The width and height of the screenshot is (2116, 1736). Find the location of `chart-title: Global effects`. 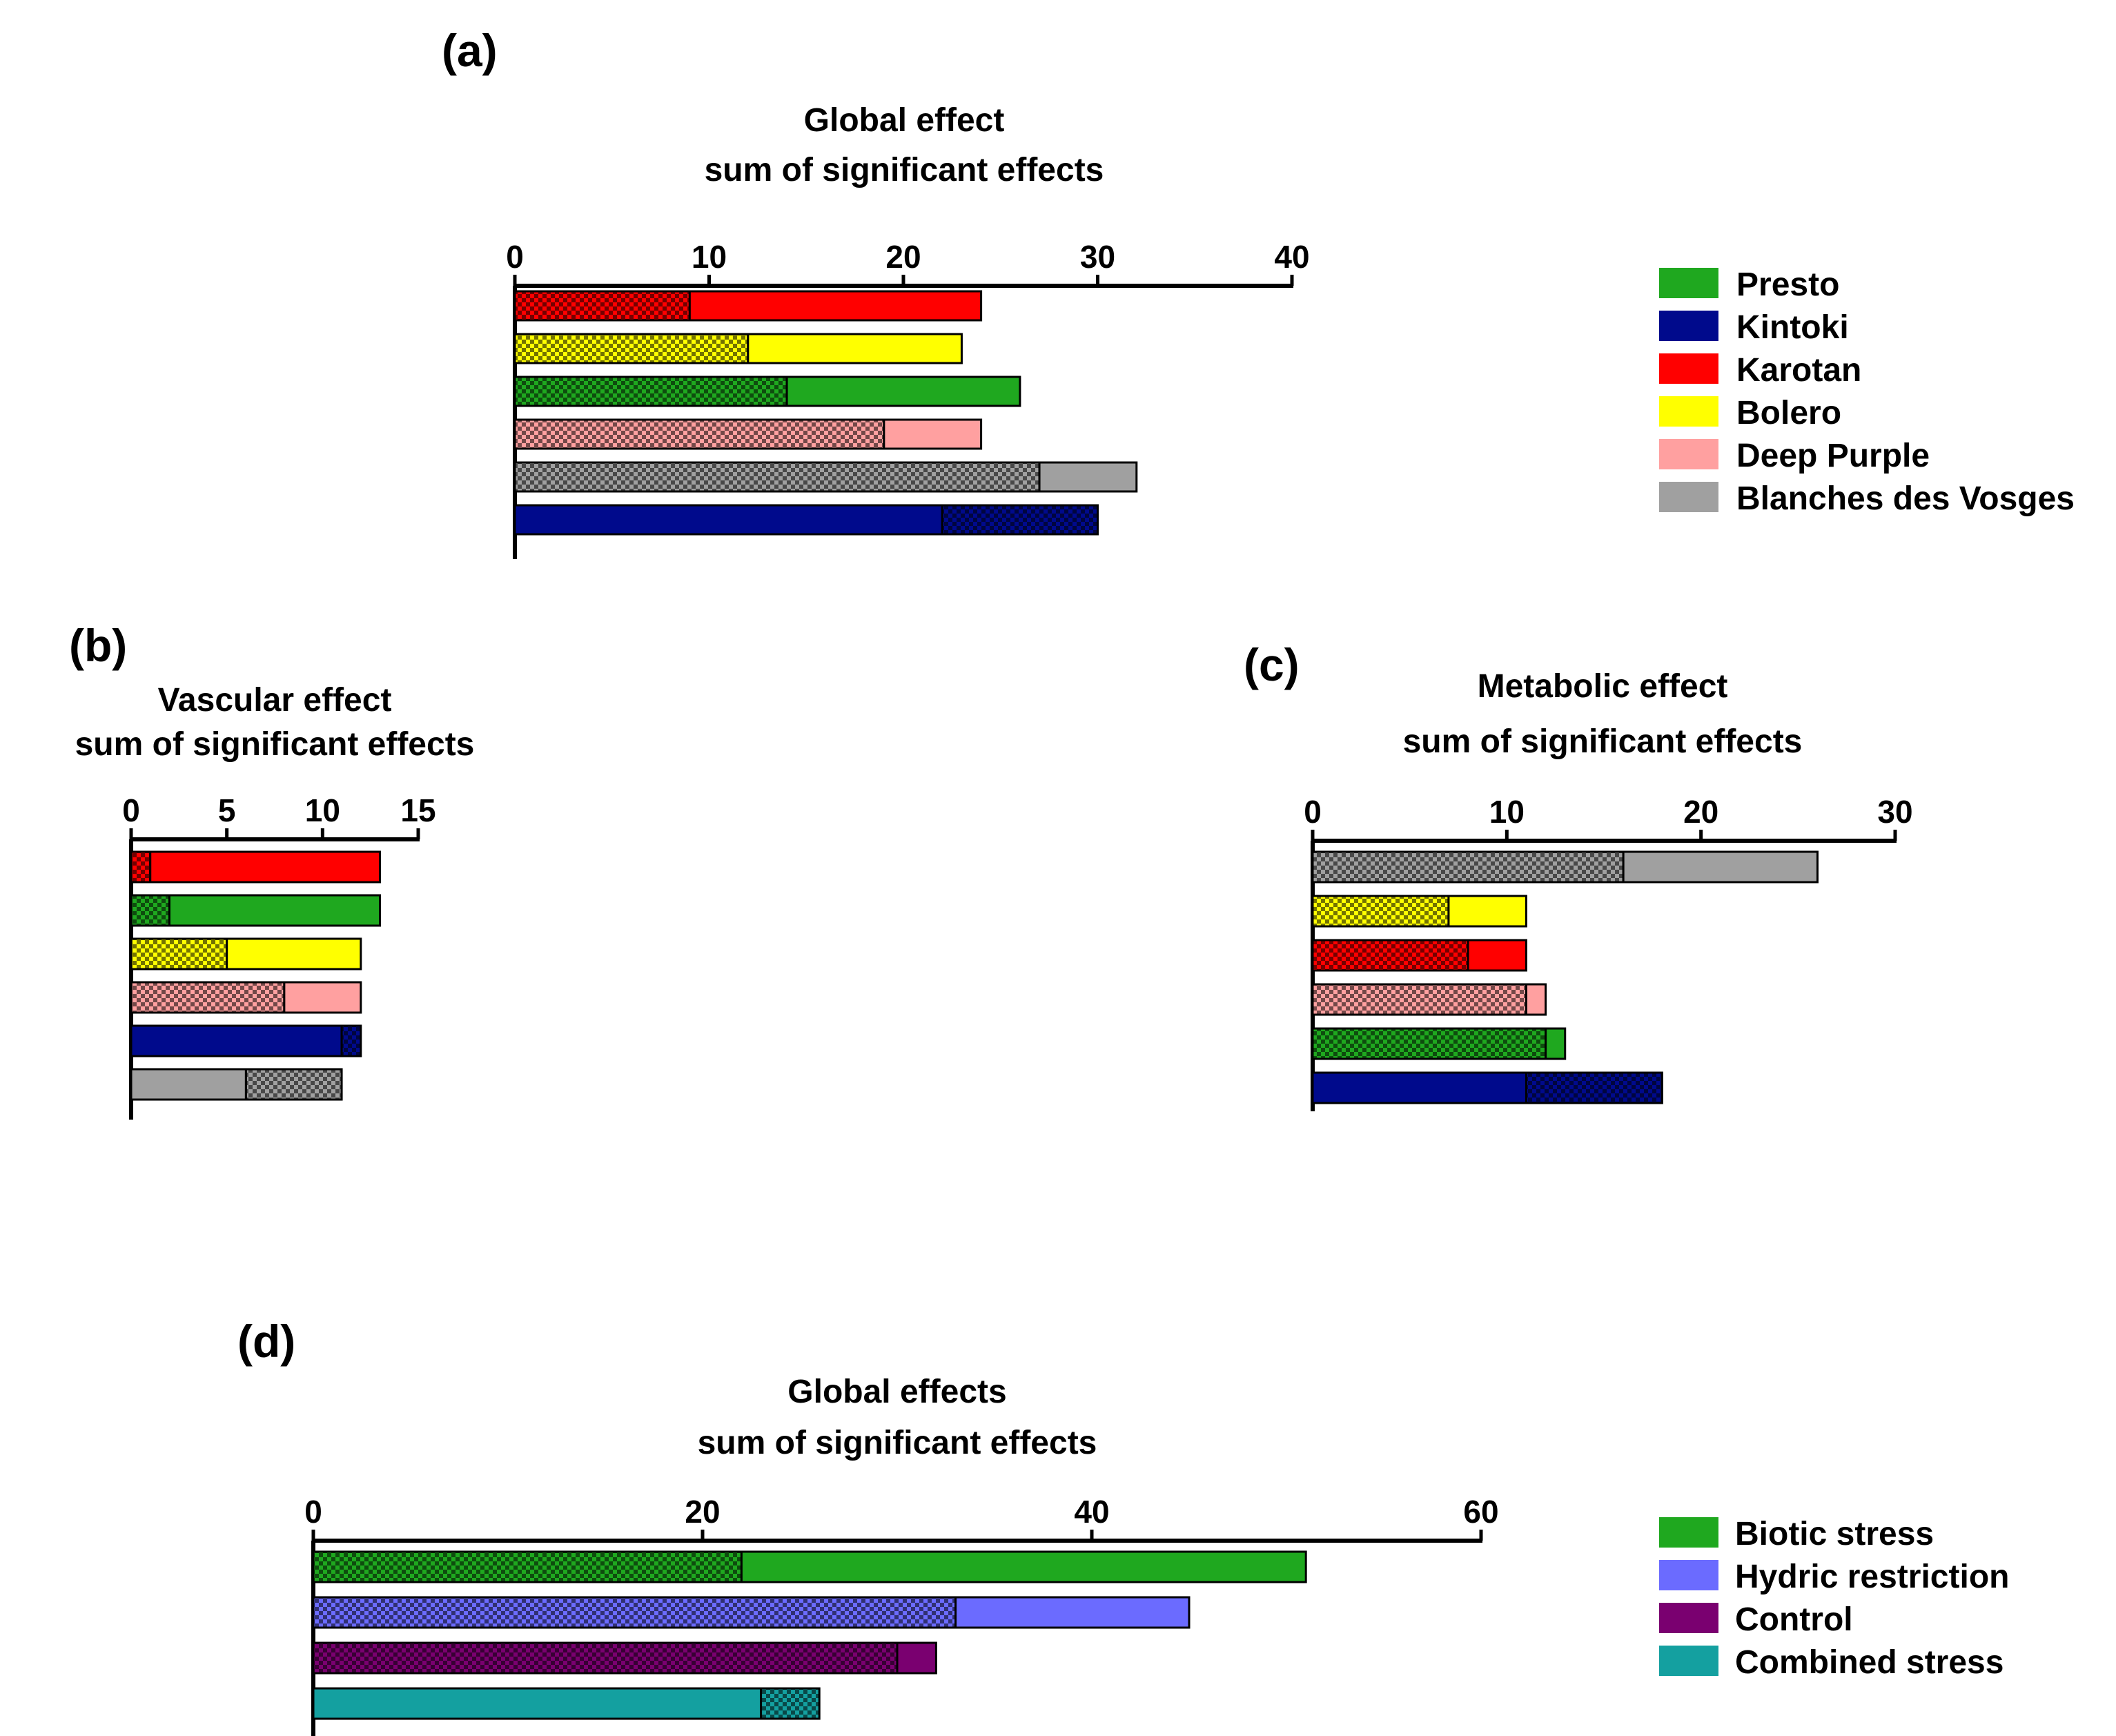

chart-title: Global effects is located at coordinates (896, 1392).